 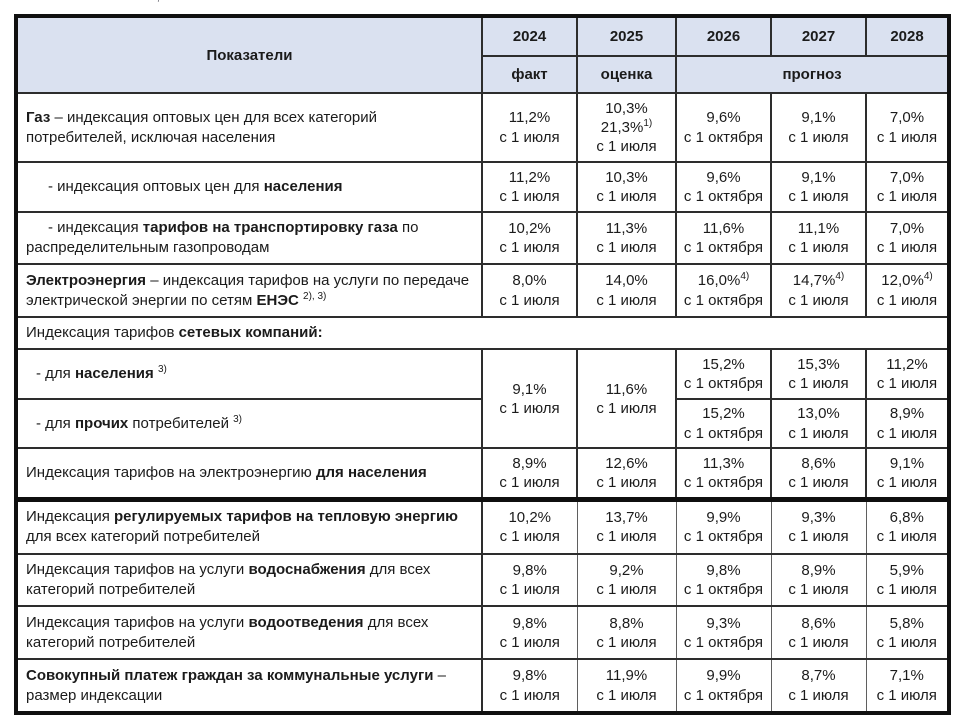 What do you see at coordinates (907, 686) in the screenshot?
I see `value-cell: 7,1% с 1 июля` at bounding box center [907, 686].